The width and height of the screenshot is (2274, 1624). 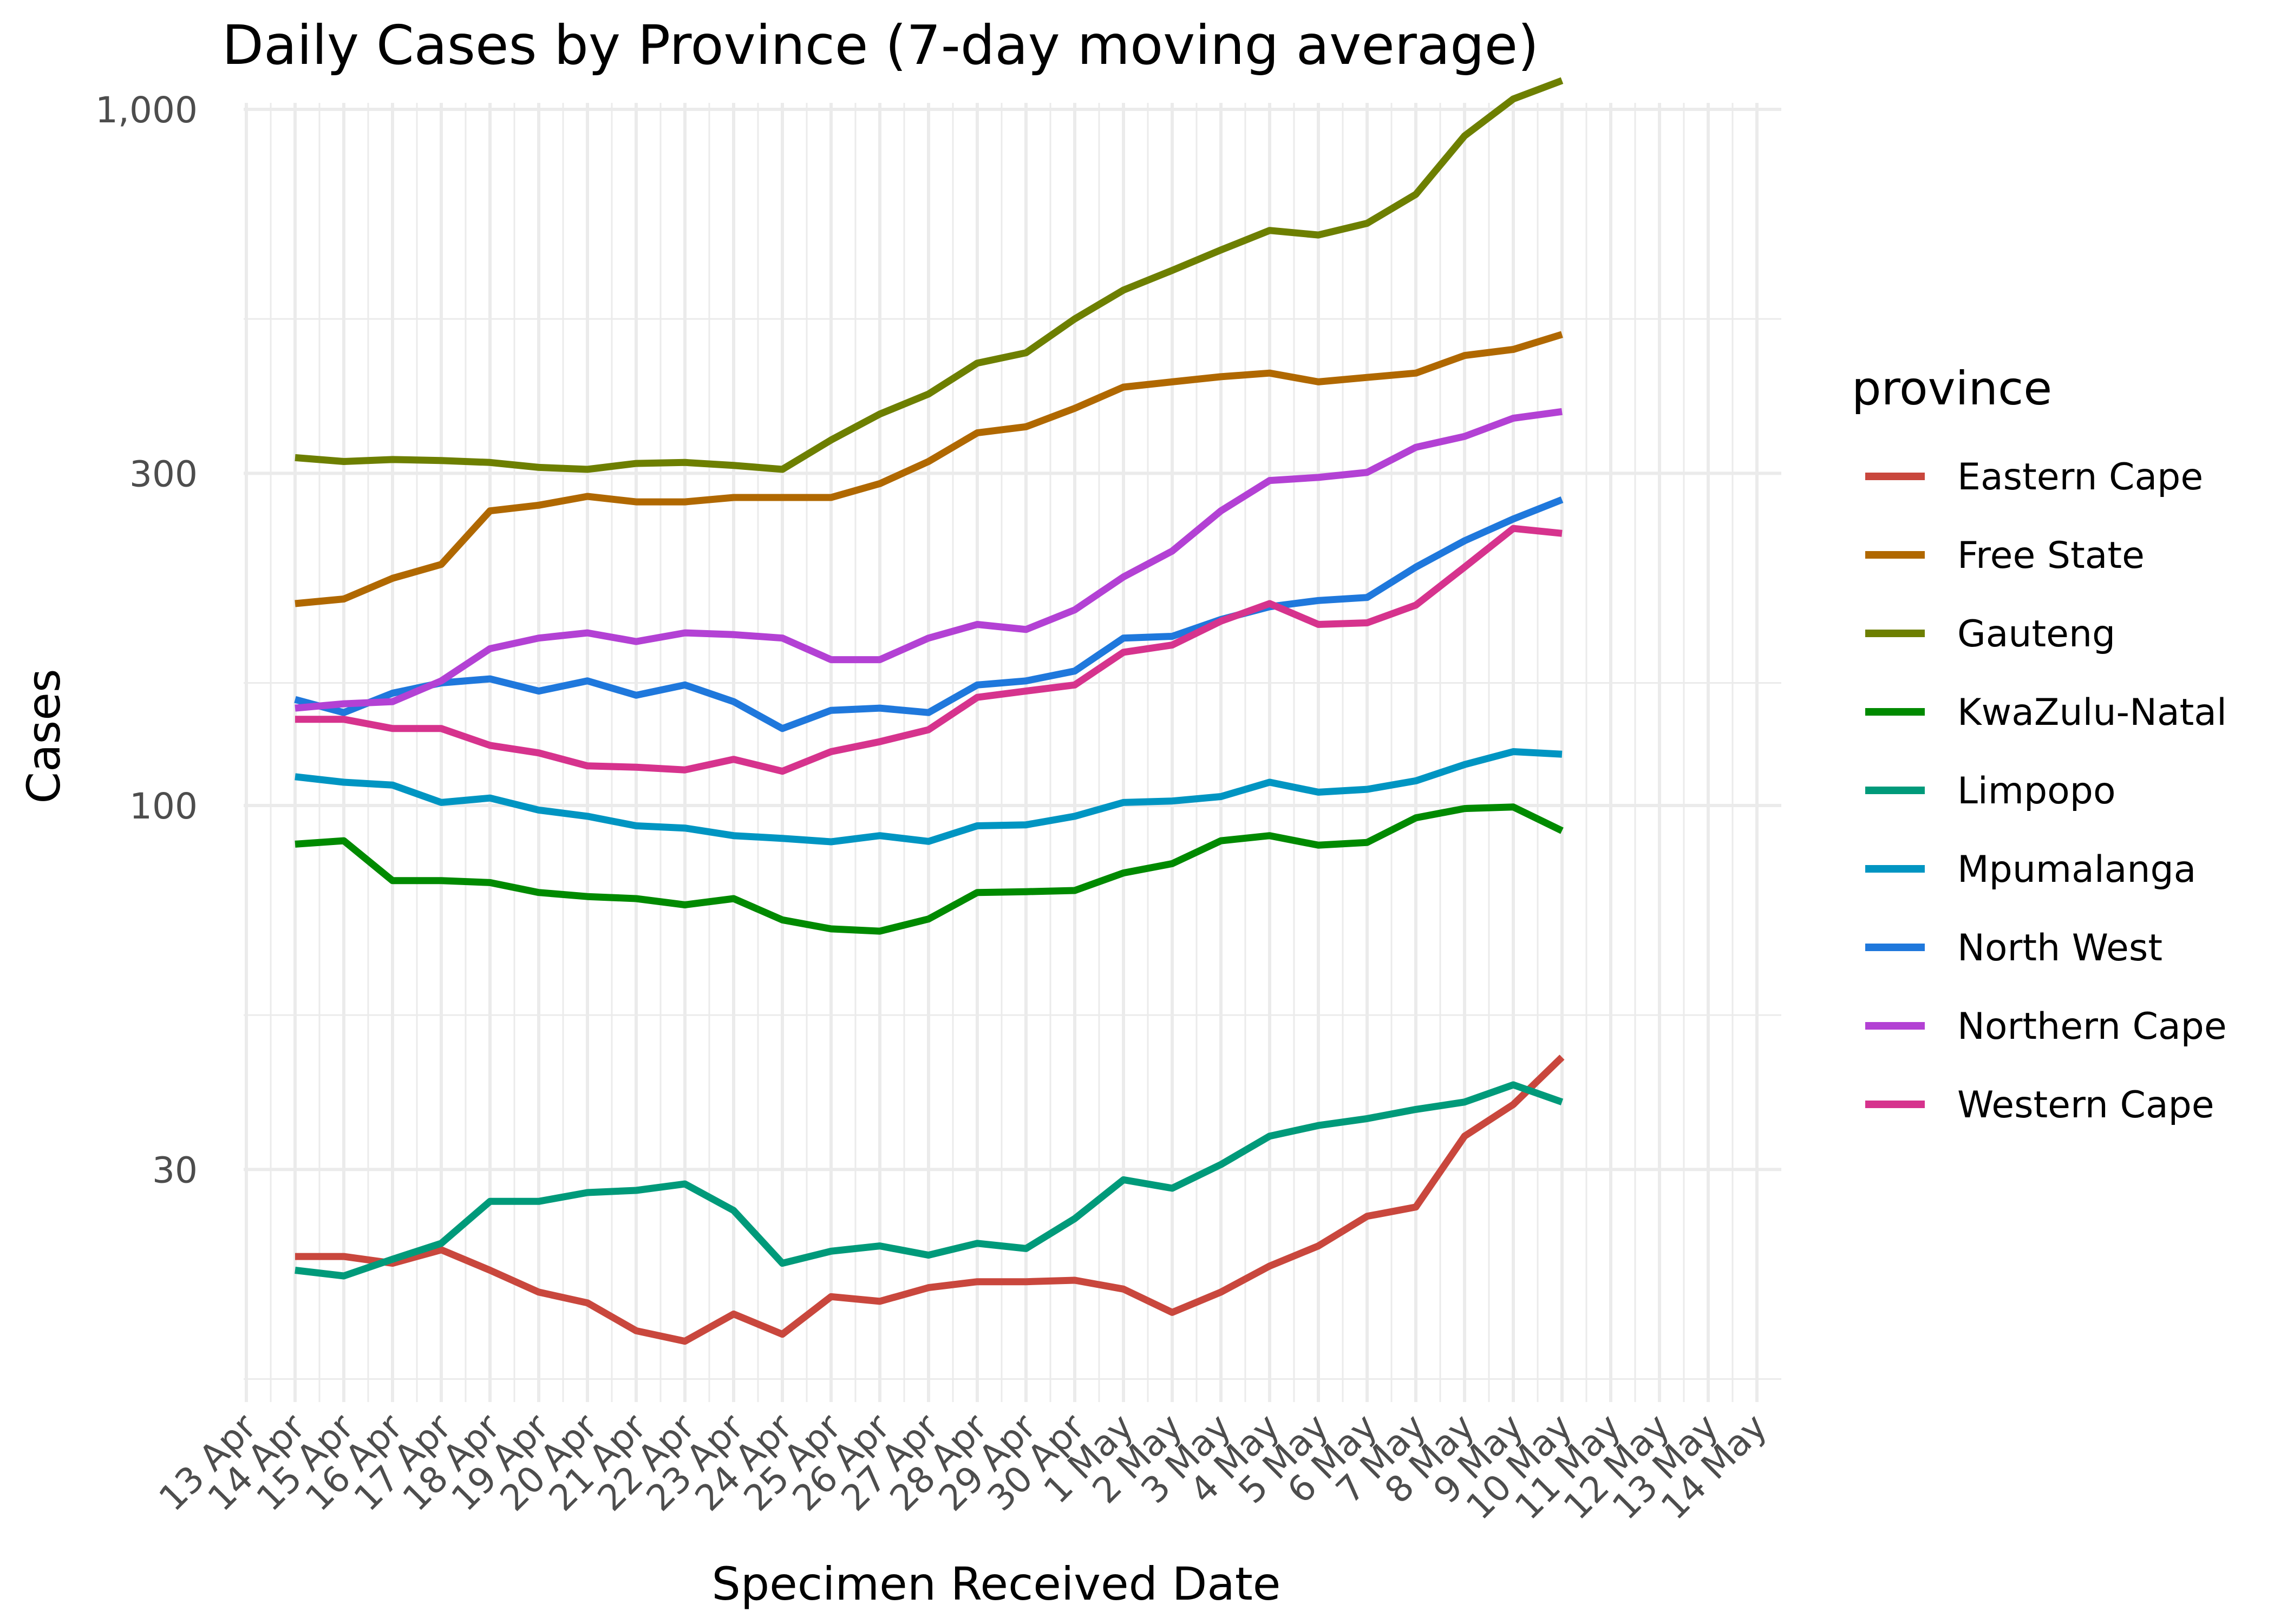 What do you see at coordinates (164, 806) in the screenshot?
I see `y-tick-label: 100` at bounding box center [164, 806].